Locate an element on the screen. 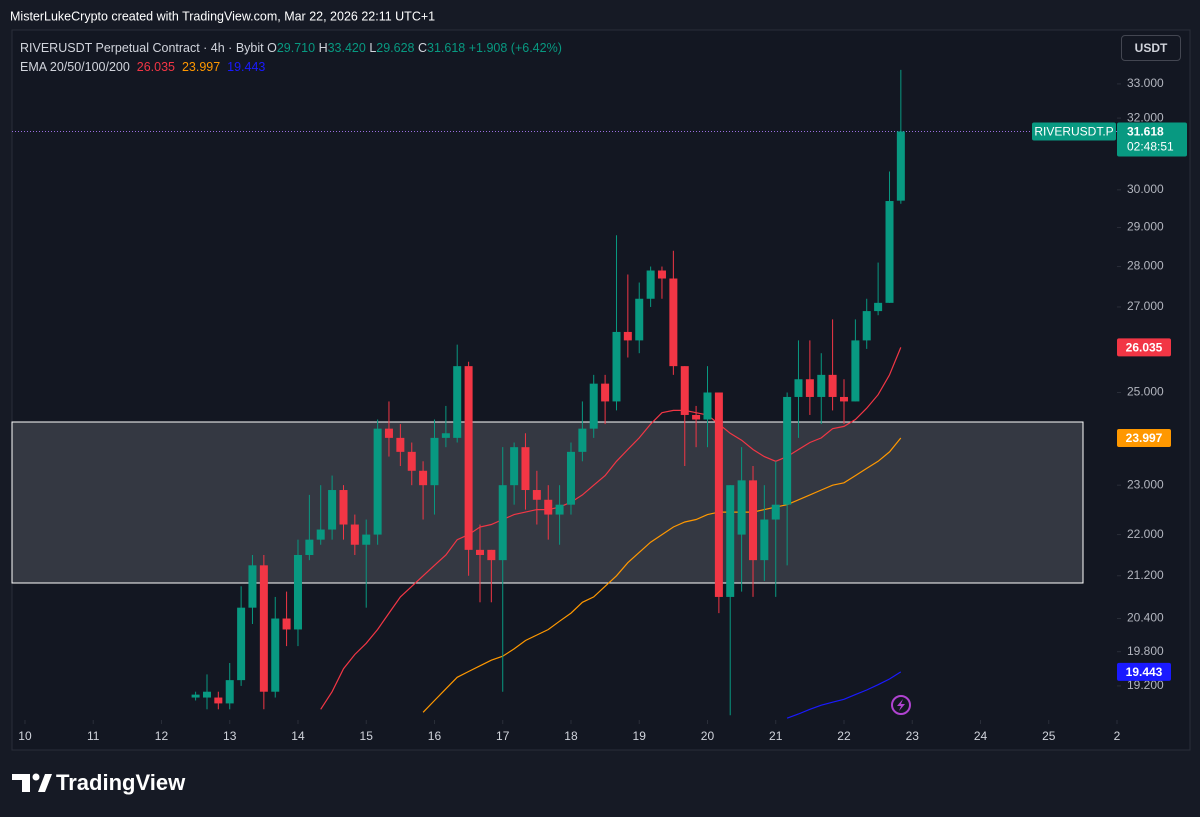 This screenshot has height=817, width=1200. y-tick-label: 29.000 is located at coordinates (1145, 227).